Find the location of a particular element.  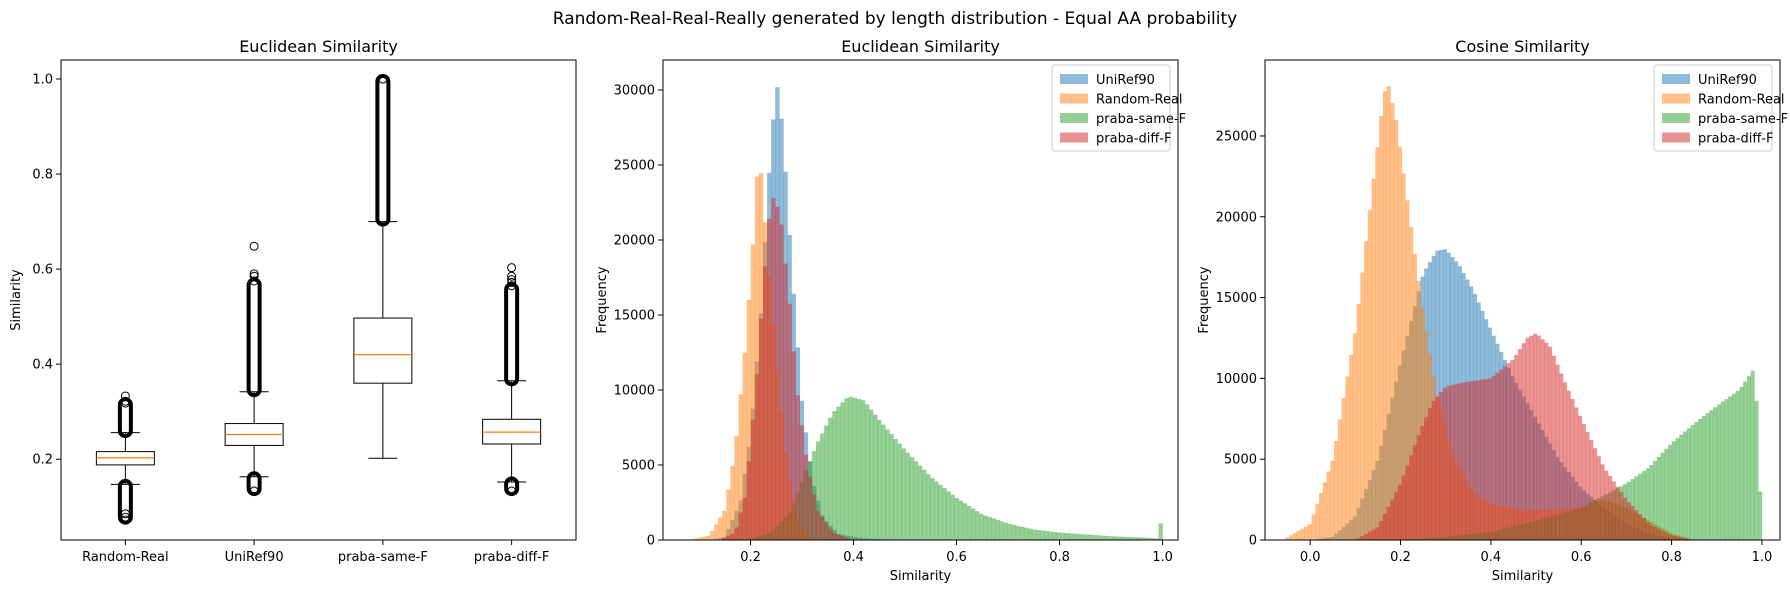

y-tick-label: 30000 is located at coordinates (634, 91).